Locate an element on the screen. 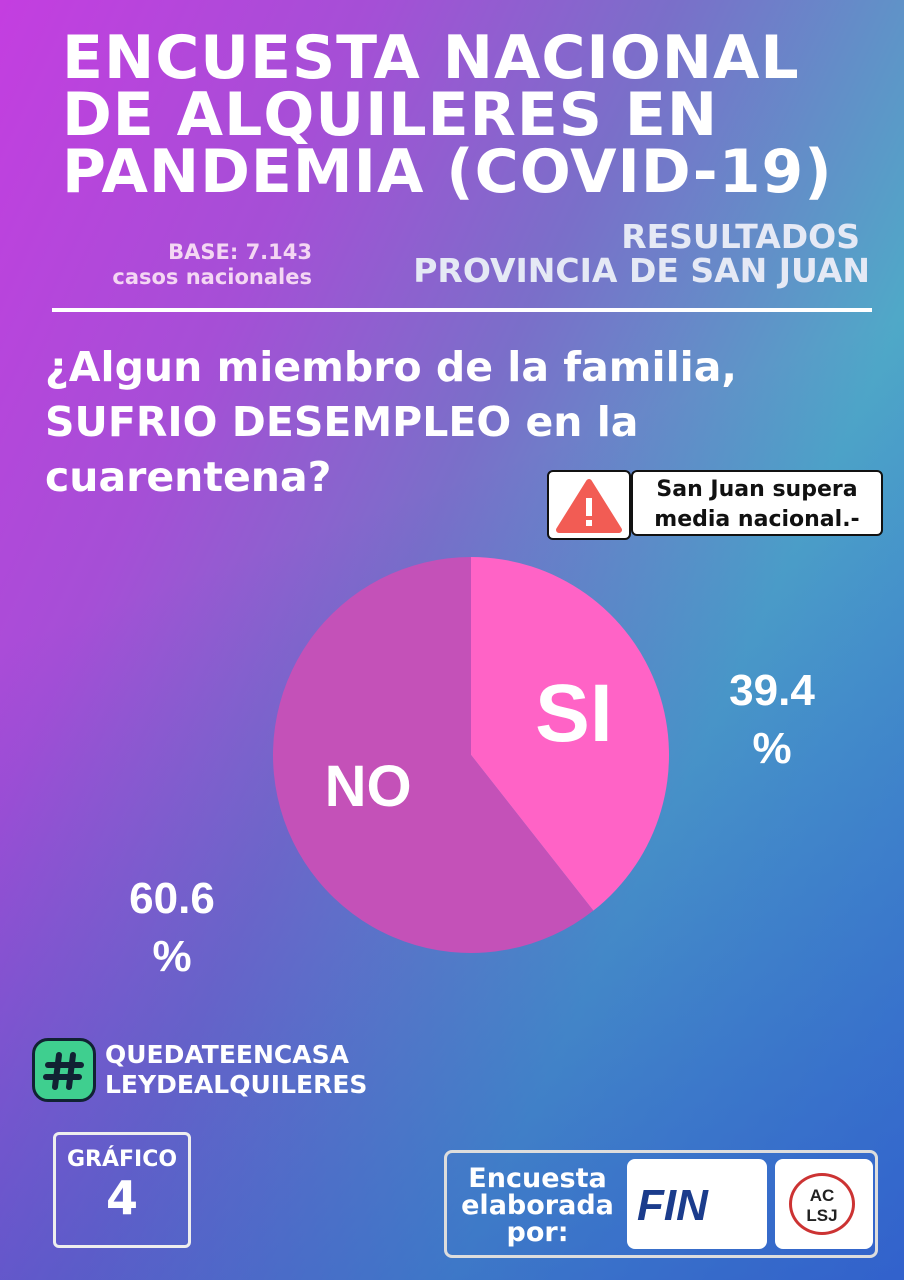 This screenshot has height=1280, width=904. logo-text: FIN is located at coordinates (672, 1205).